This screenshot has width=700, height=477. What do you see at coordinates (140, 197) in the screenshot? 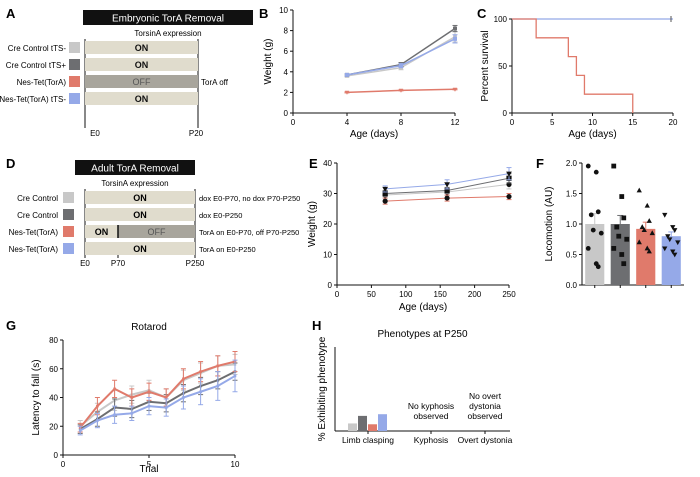
I see `panel-d-row-bar` at bounding box center [140, 197].